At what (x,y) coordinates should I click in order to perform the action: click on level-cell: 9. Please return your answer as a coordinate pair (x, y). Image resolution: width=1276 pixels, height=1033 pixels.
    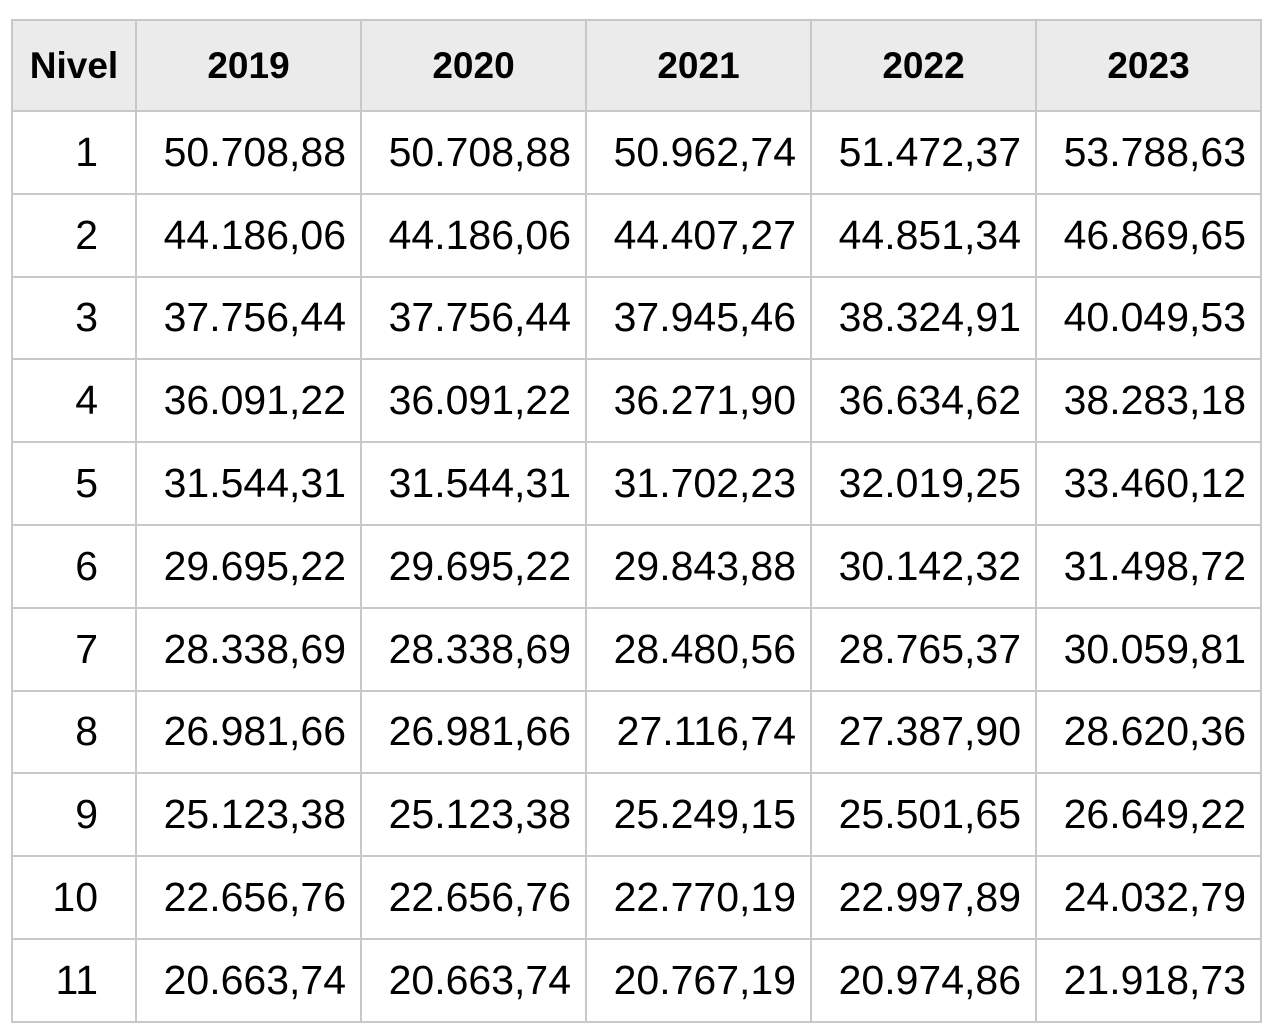
    Looking at the image, I should click on (74, 815).